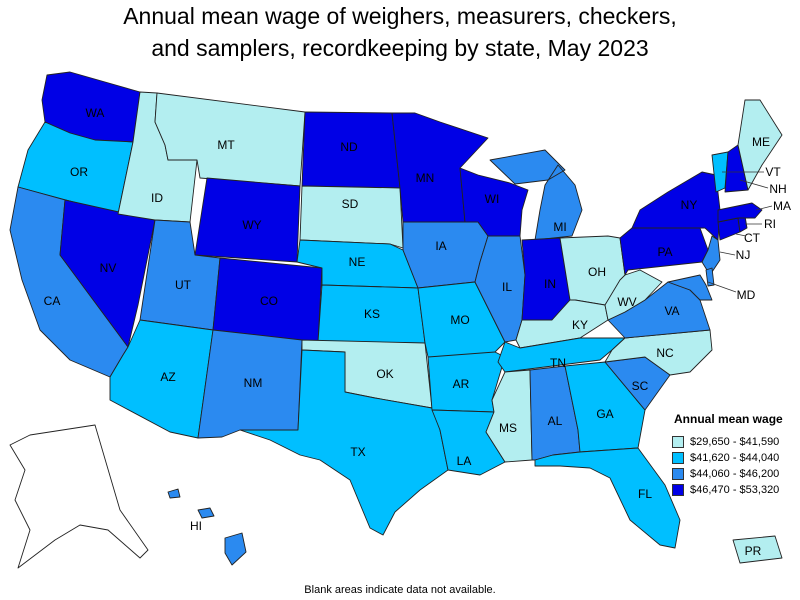 This screenshot has height=600, width=800. Describe the element at coordinates (95, 113) in the screenshot. I see `state-label-wa: WA` at that location.